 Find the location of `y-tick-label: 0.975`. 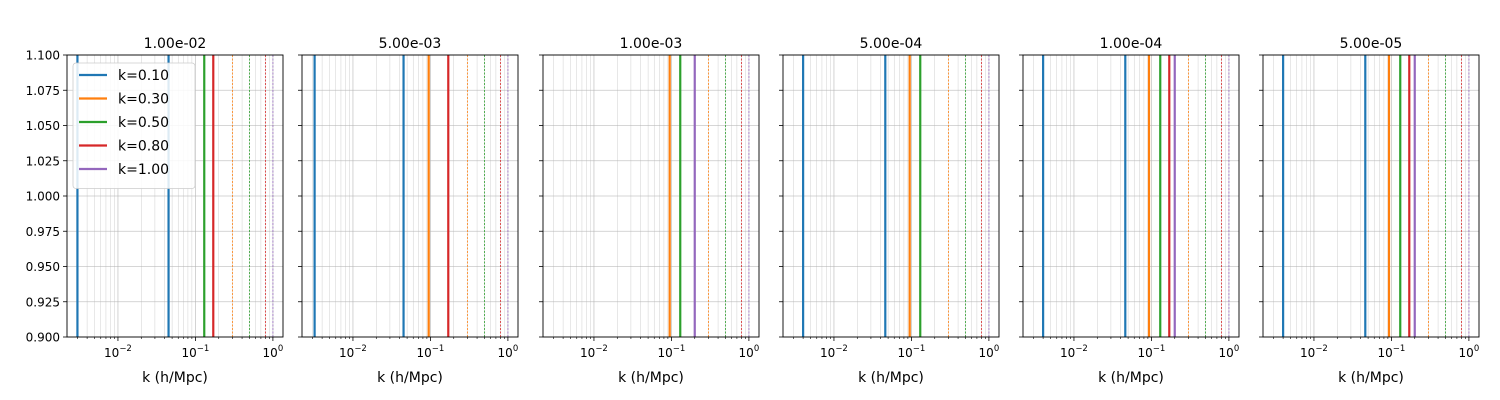

y-tick-label: 0.975 is located at coordinates (43, 232).